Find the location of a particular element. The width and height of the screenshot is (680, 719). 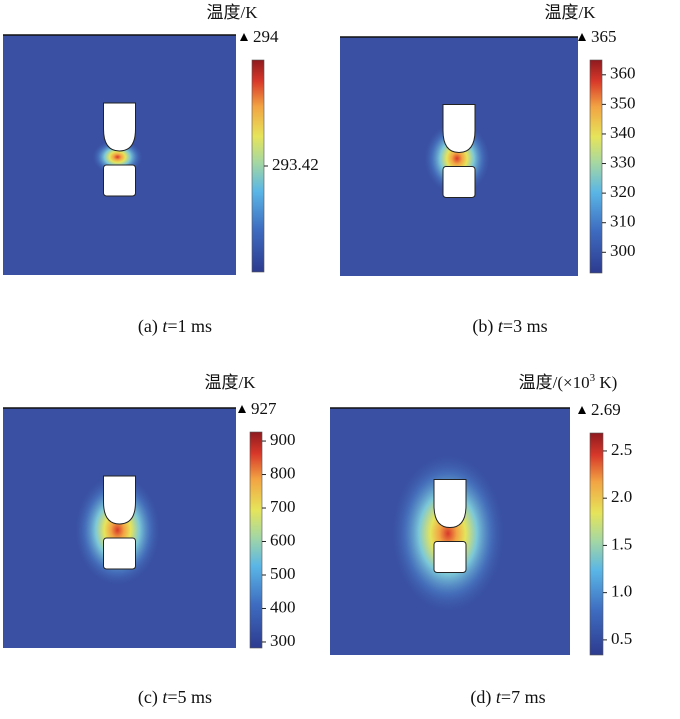

colorbar-tick-label: 1.5 is located at coordinates (621, 543).